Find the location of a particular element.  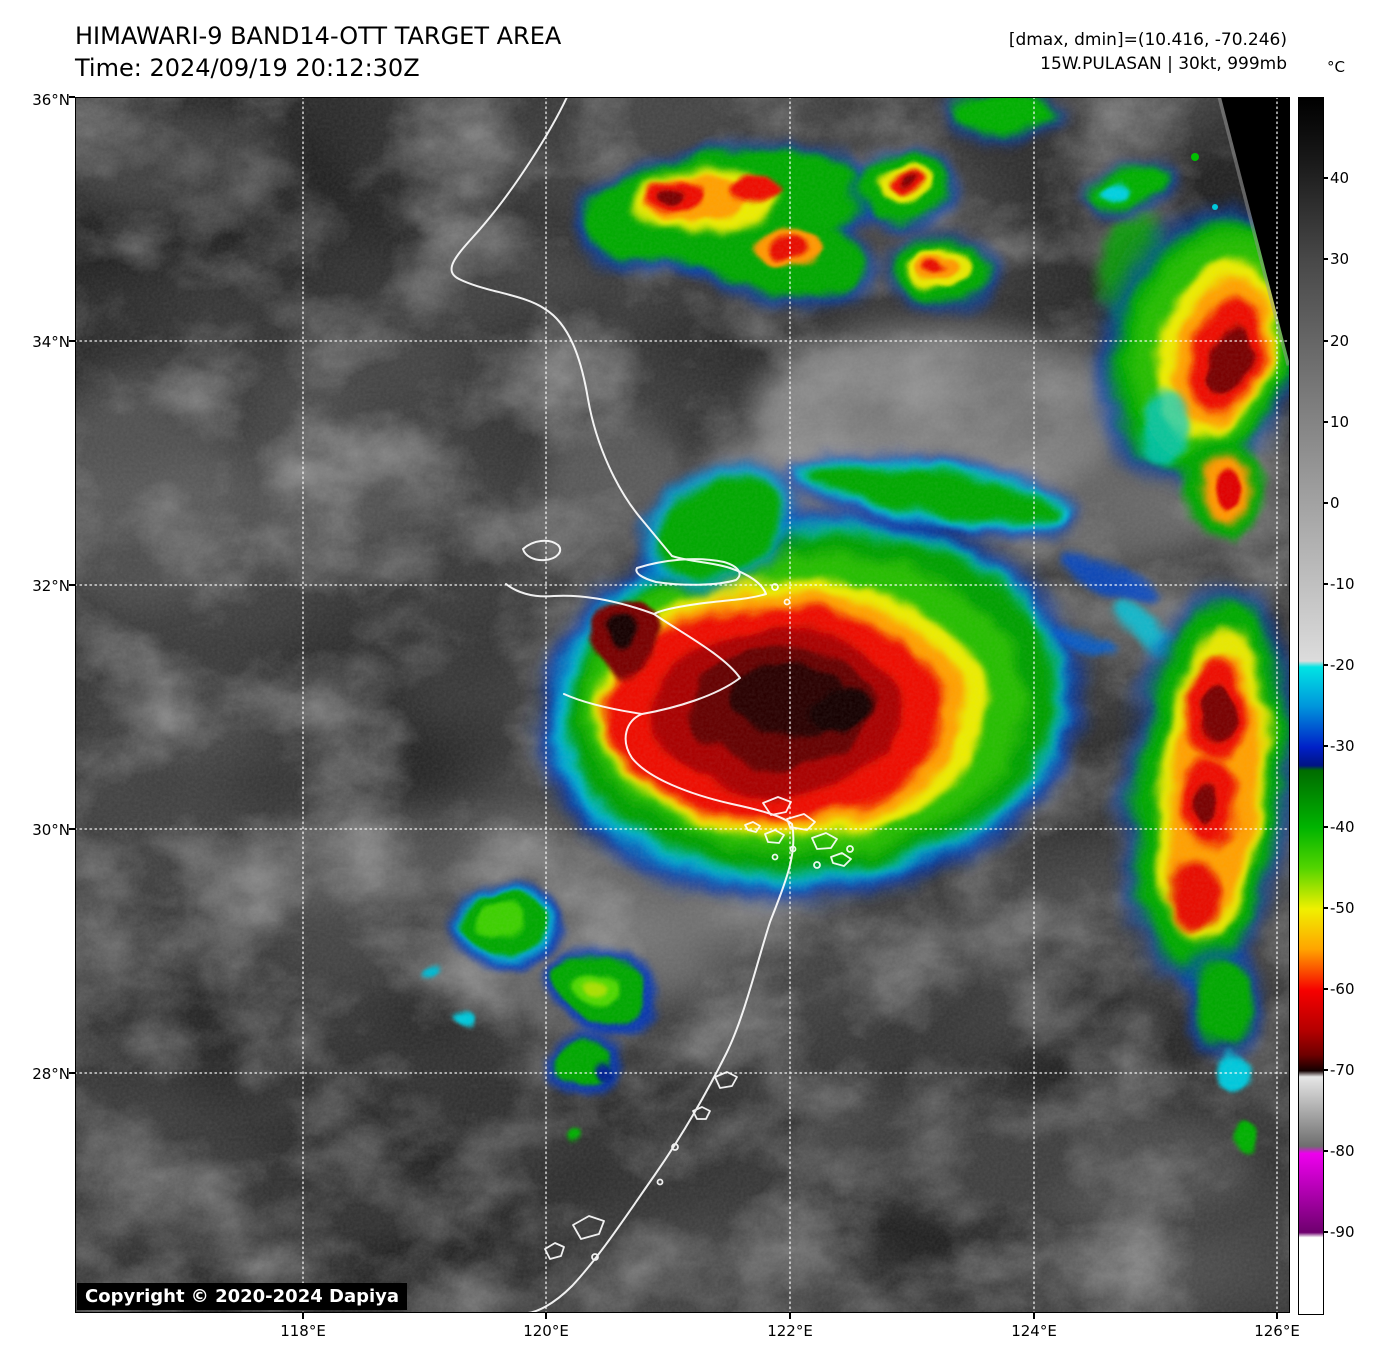

qiantang-river is located at coordinates (603, 704).